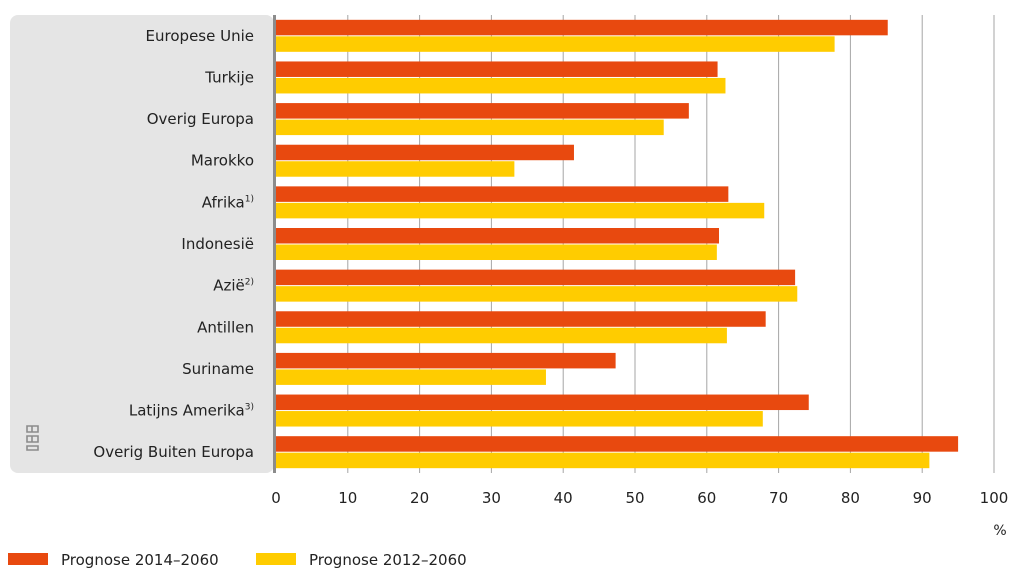  I want to click on x-tick-label: 90, so click(922, 498).